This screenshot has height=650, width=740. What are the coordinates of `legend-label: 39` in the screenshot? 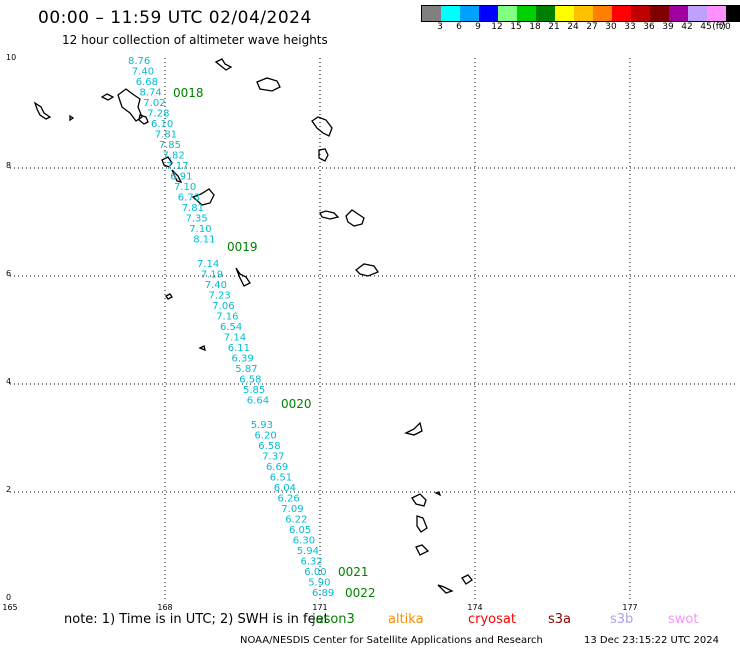 It's located at (668, 27).